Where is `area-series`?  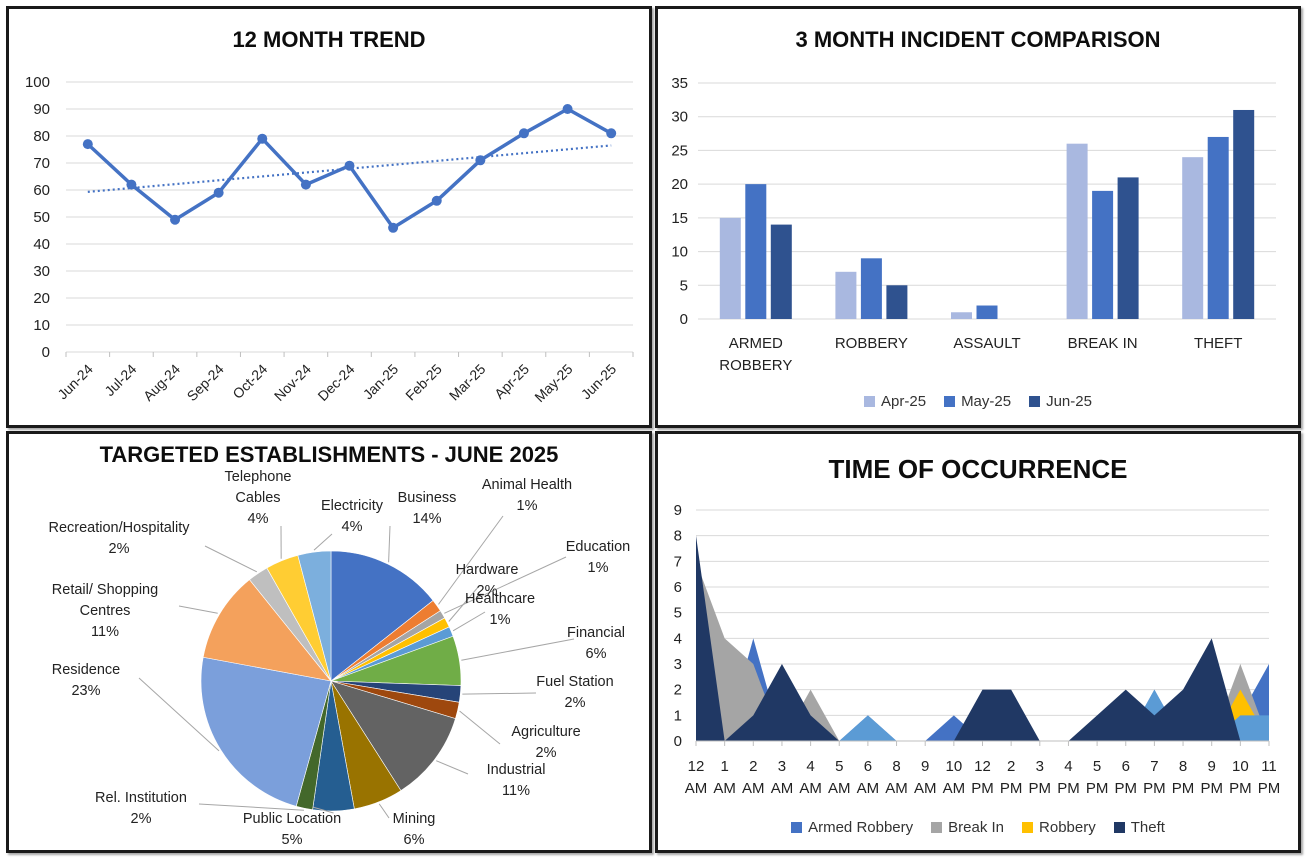
area-series is located at coordinates (982, 638).